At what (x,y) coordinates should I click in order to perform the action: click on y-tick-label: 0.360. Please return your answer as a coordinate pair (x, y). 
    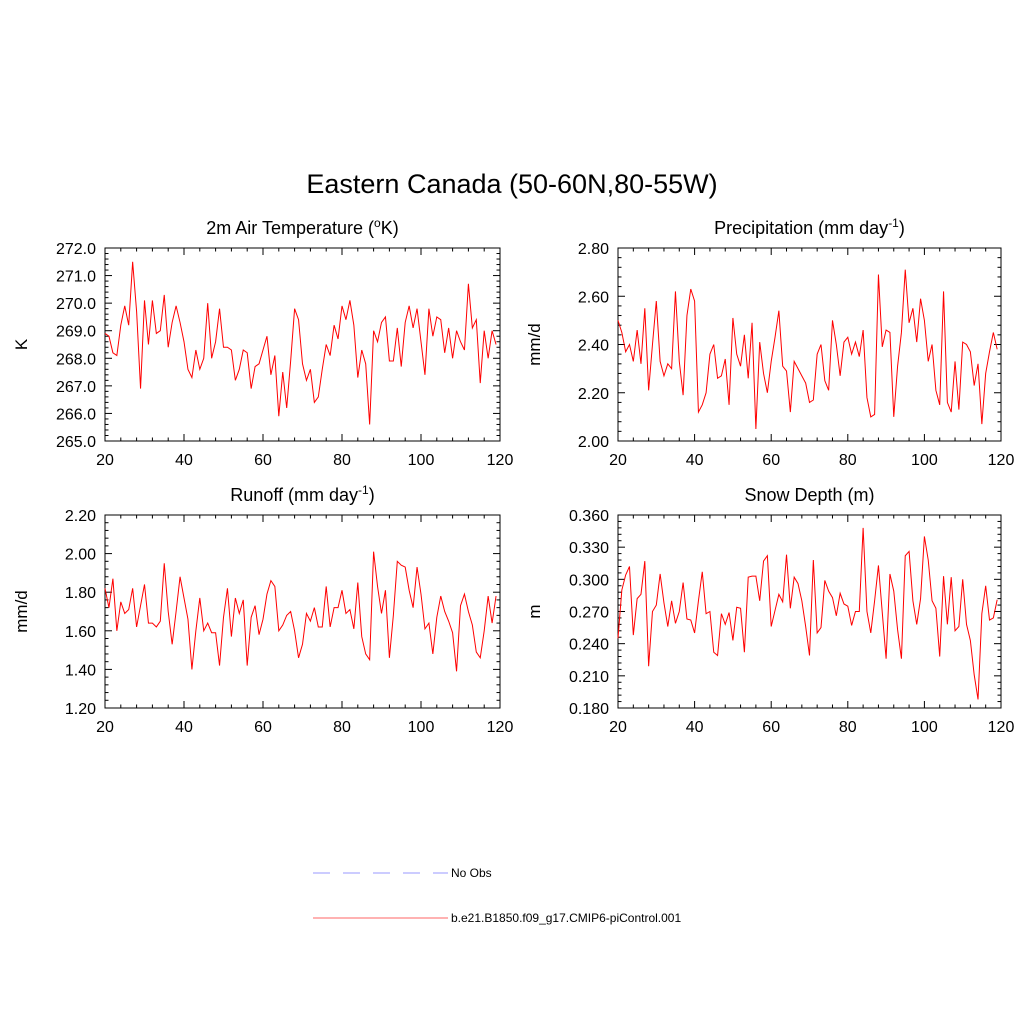
    Looking at the image, I should click on (589, 516).